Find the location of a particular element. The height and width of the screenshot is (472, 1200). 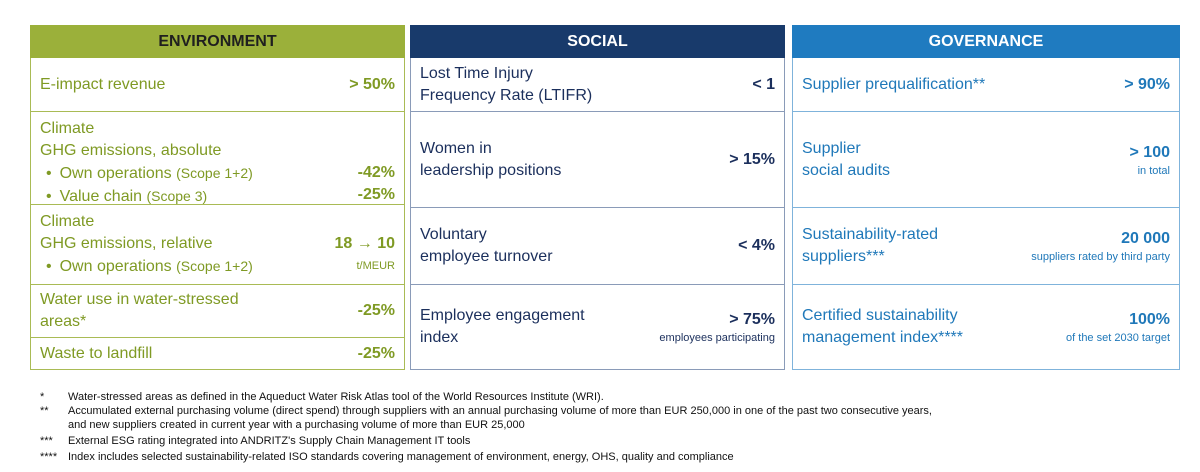

kpi-target: > 90% is located at coordinates (1147, 85).